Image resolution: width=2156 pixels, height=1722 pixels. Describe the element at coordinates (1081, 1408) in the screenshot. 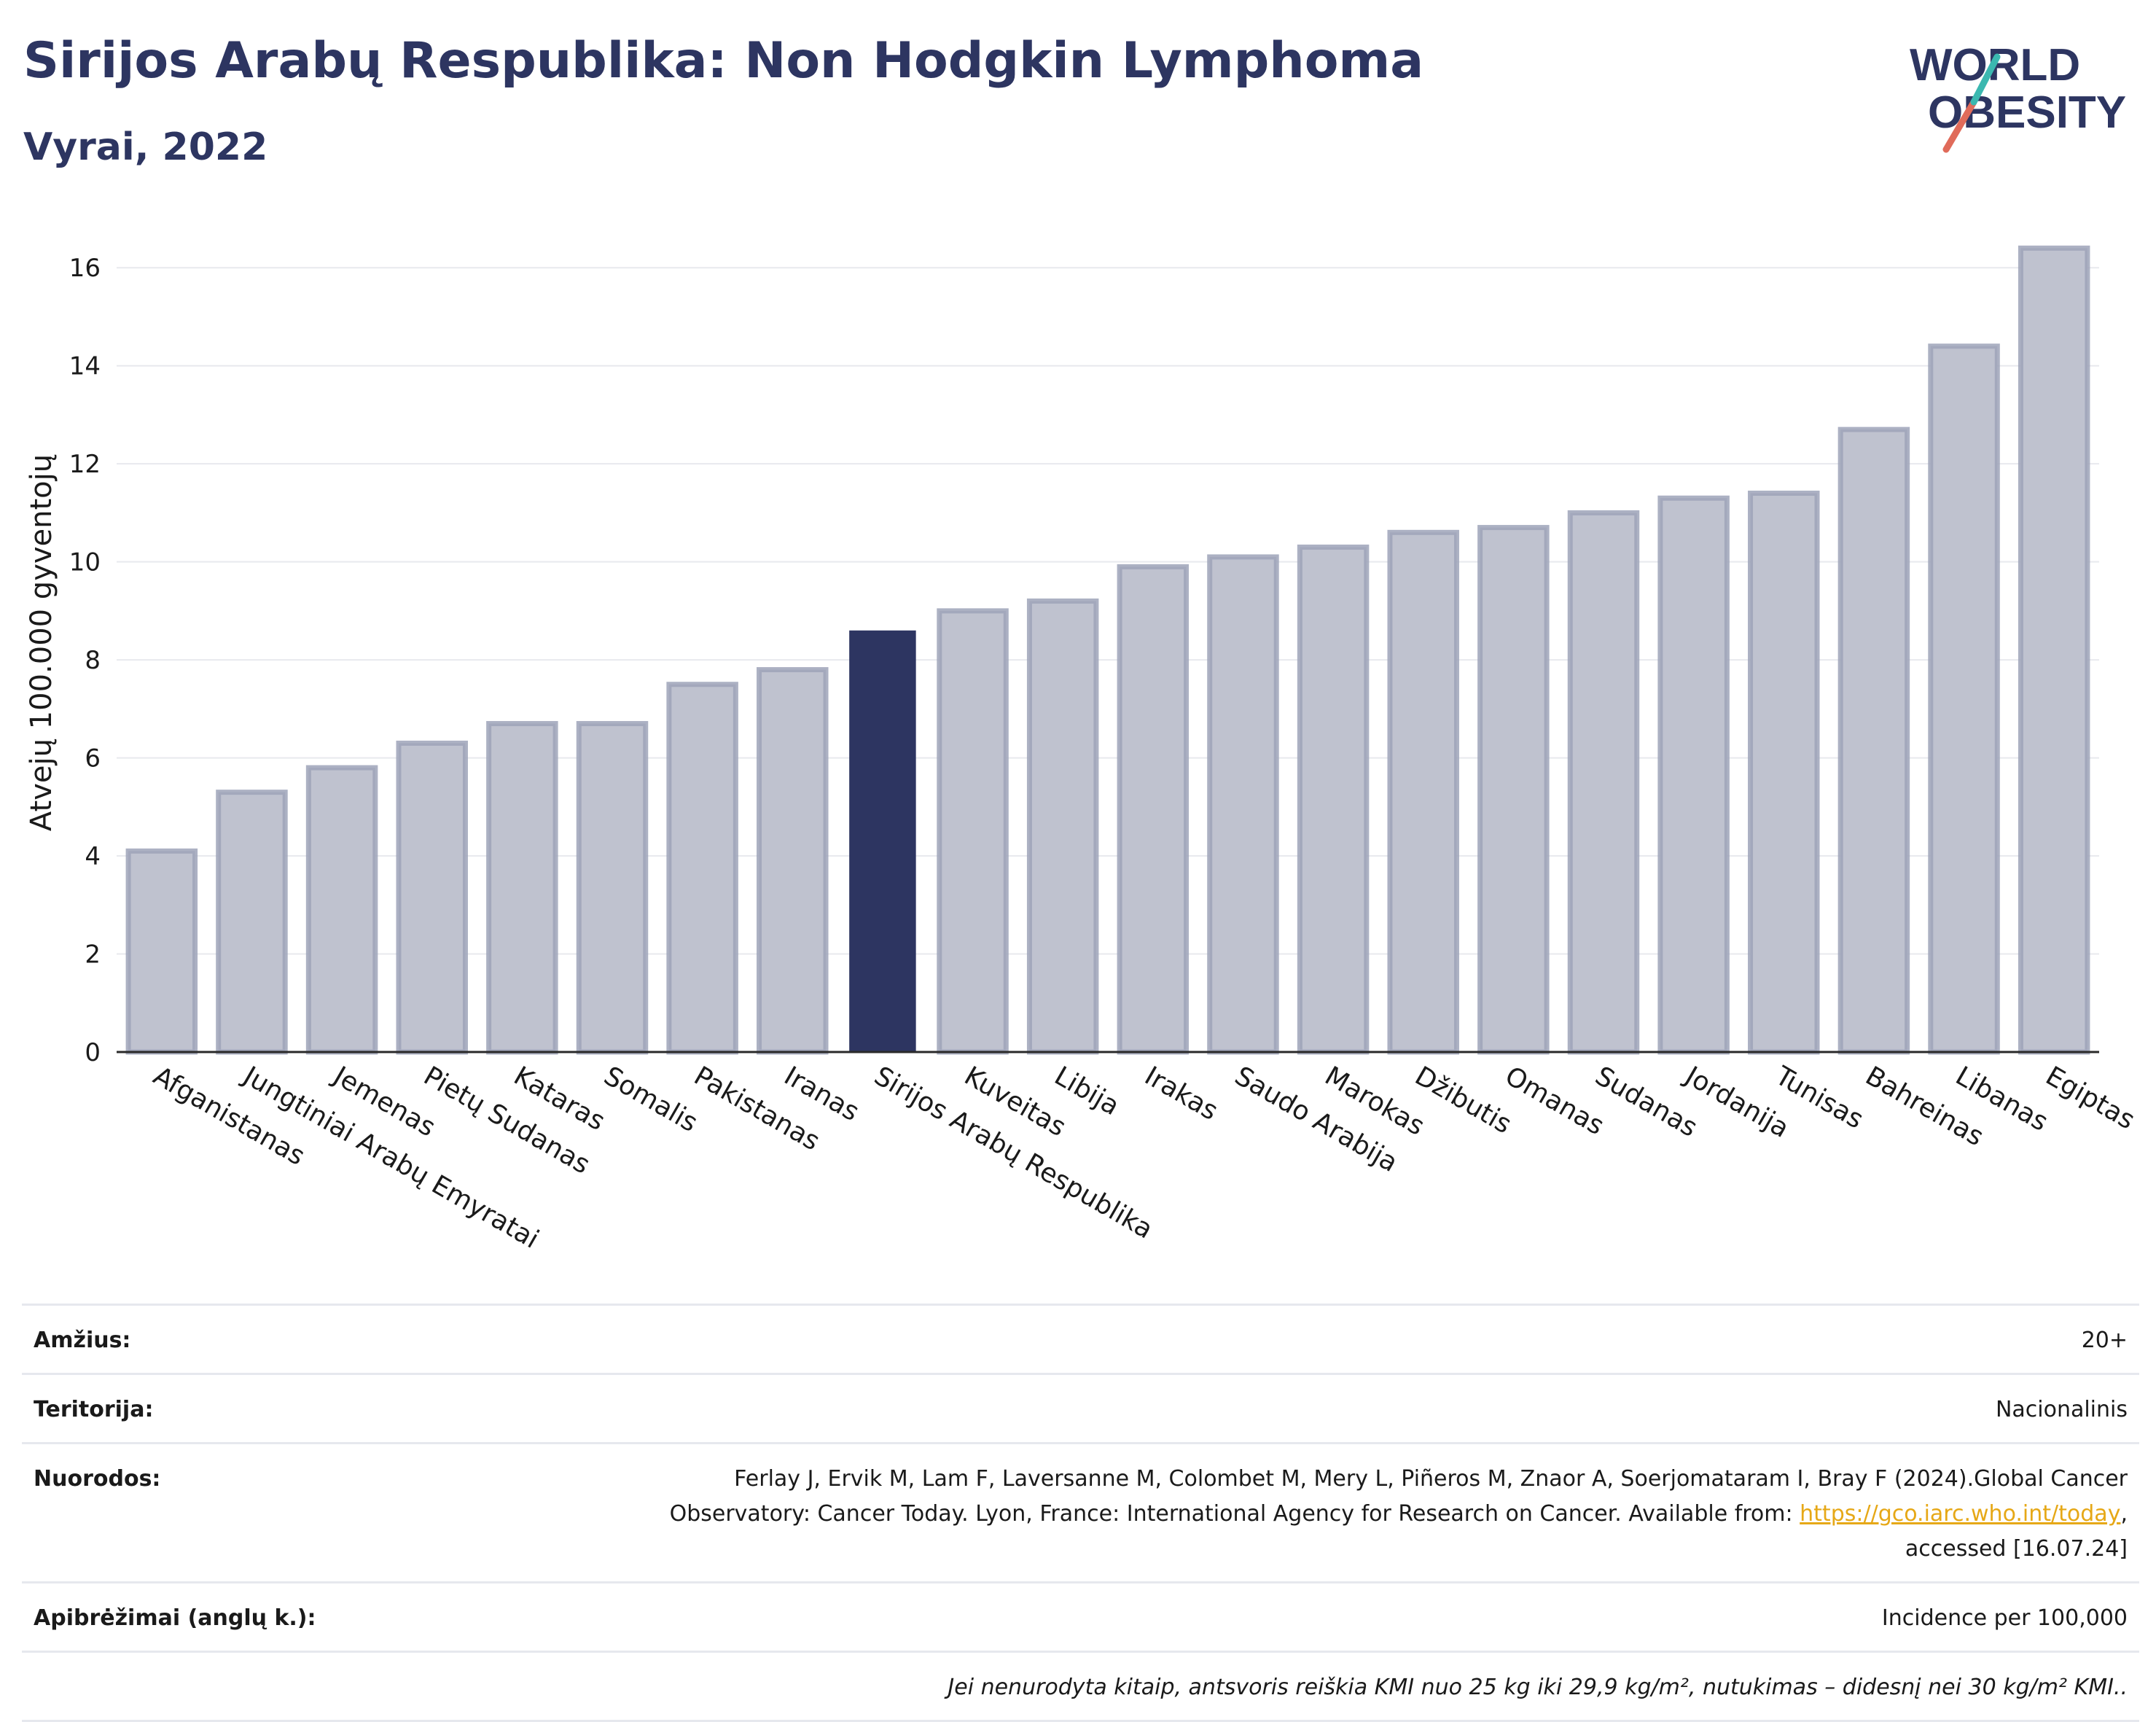

I see `footer-row-territory: Teritorija: Nacionalinis` at that location.